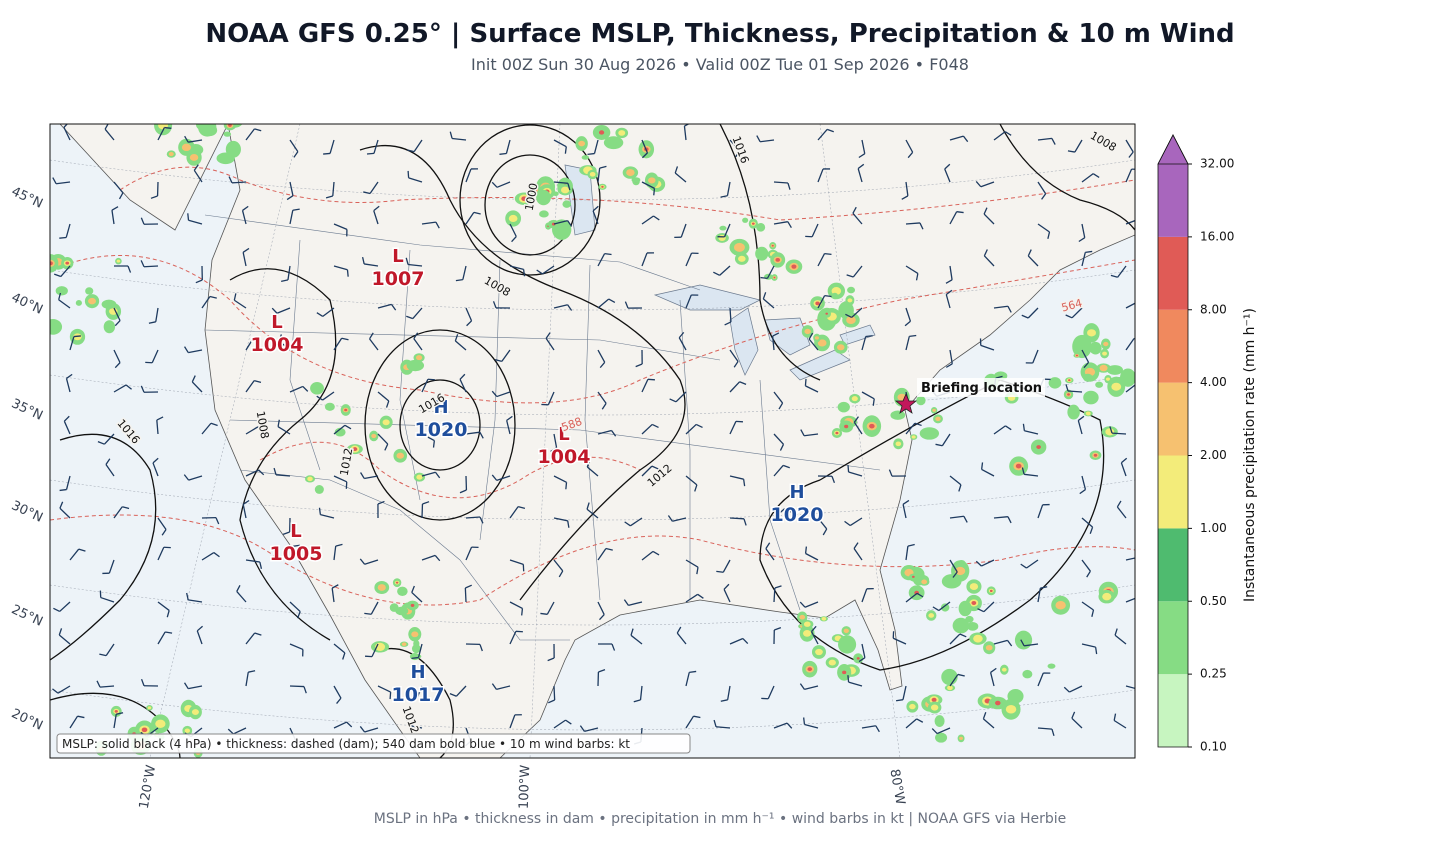 This screenshot has height=844, width=1440. What do you see at coordinates (441, 430) in the screenshot?
I see `pressure-center-value: 1020` at bounding box center [441, 430].